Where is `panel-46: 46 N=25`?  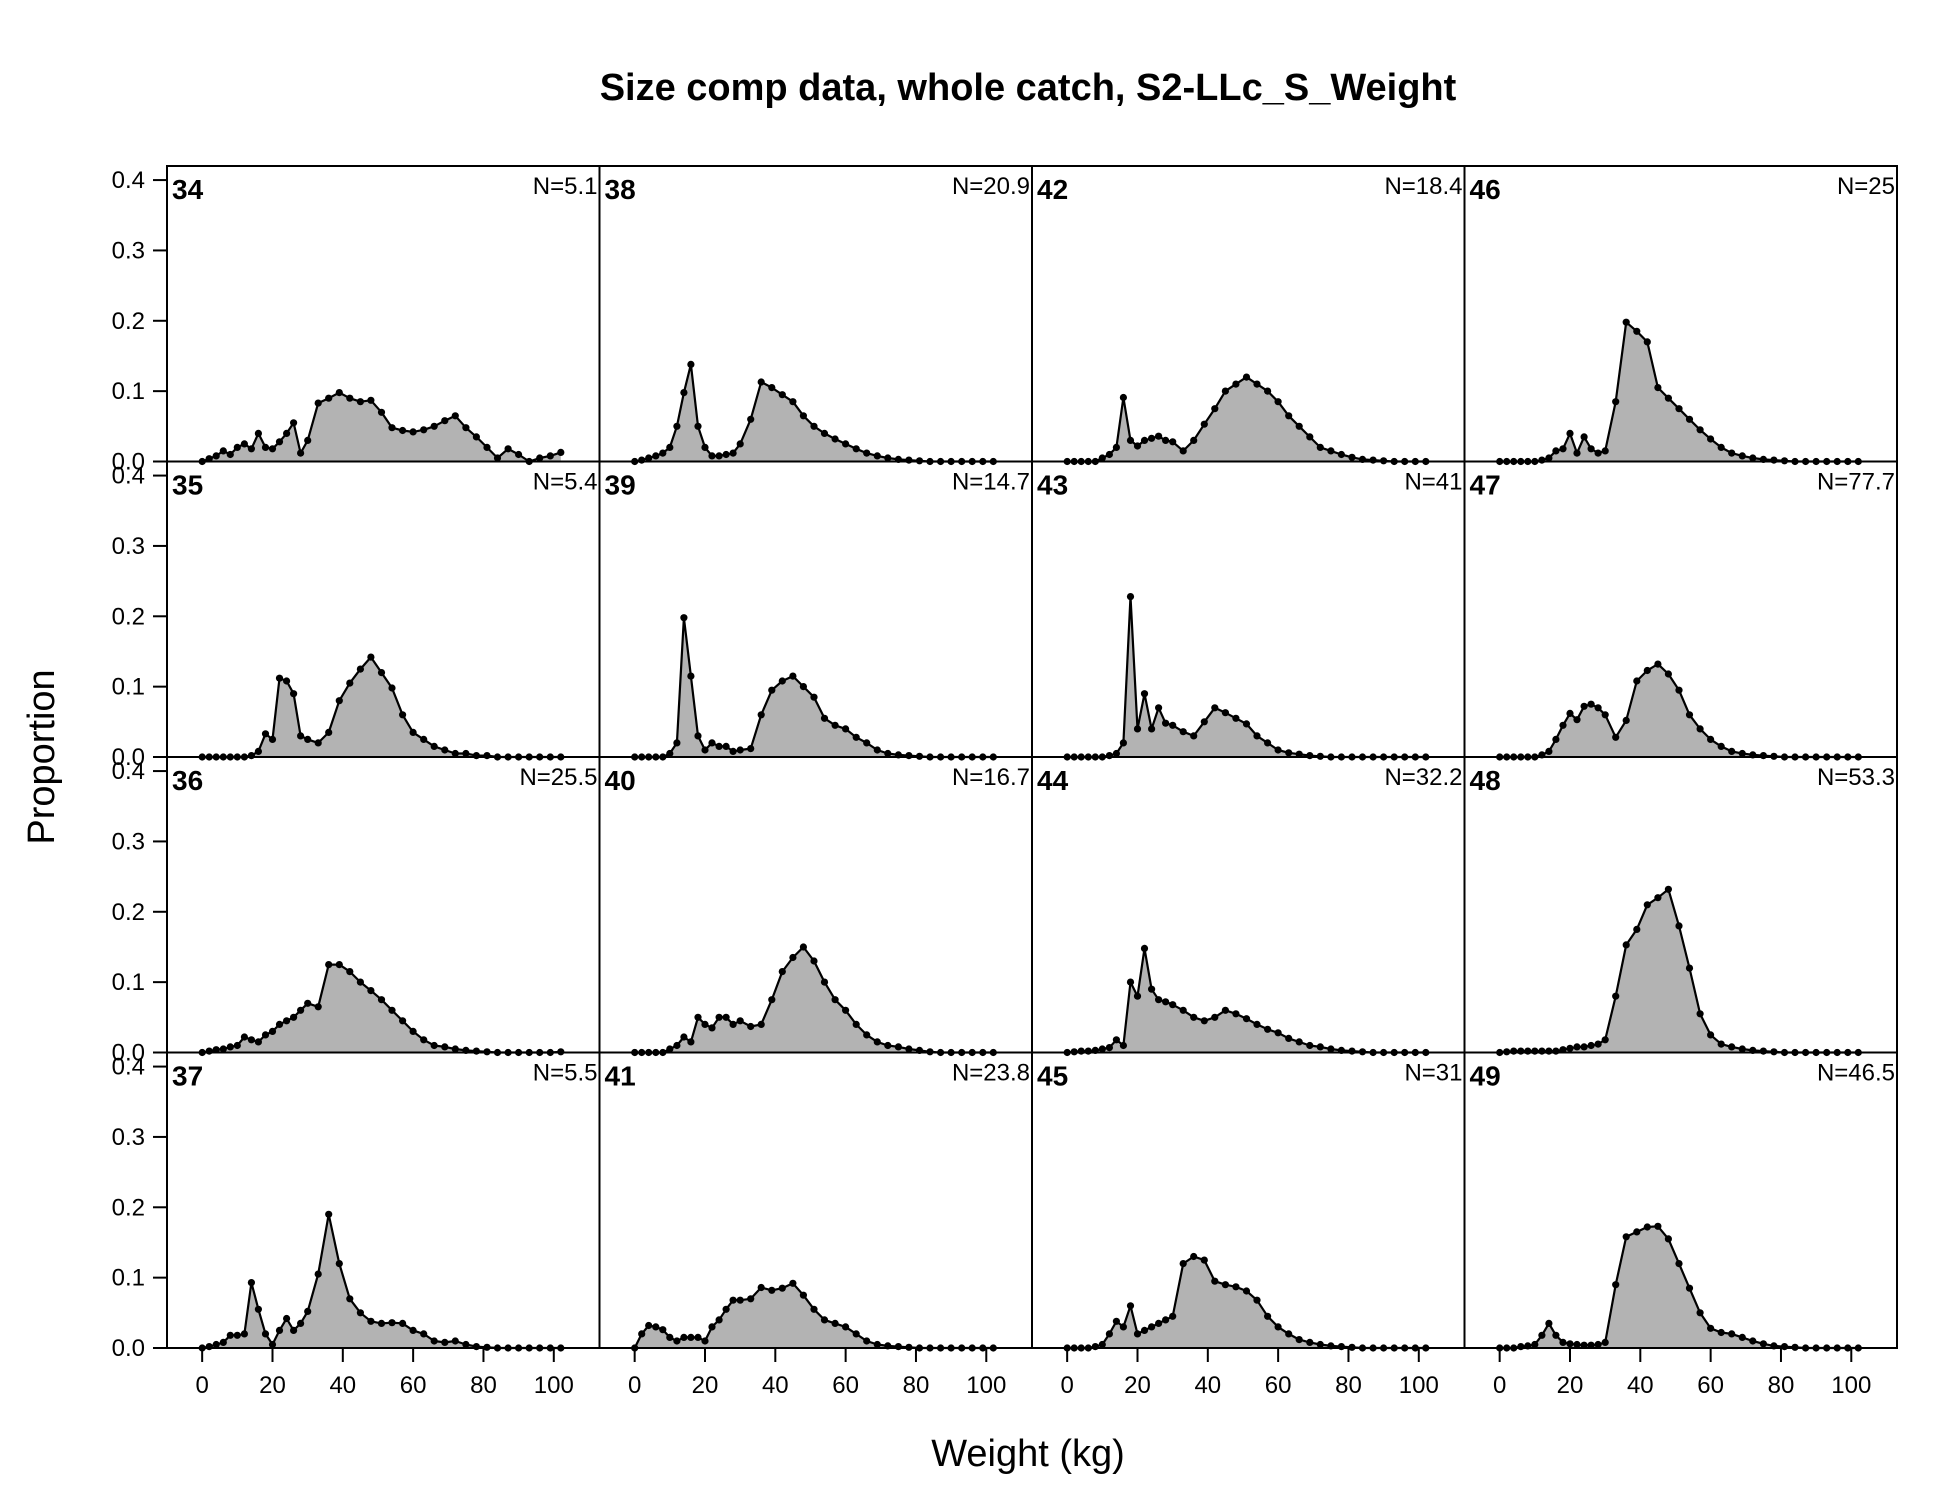
panel-46: 46 N=25 is located at coordinates (1680, 315).